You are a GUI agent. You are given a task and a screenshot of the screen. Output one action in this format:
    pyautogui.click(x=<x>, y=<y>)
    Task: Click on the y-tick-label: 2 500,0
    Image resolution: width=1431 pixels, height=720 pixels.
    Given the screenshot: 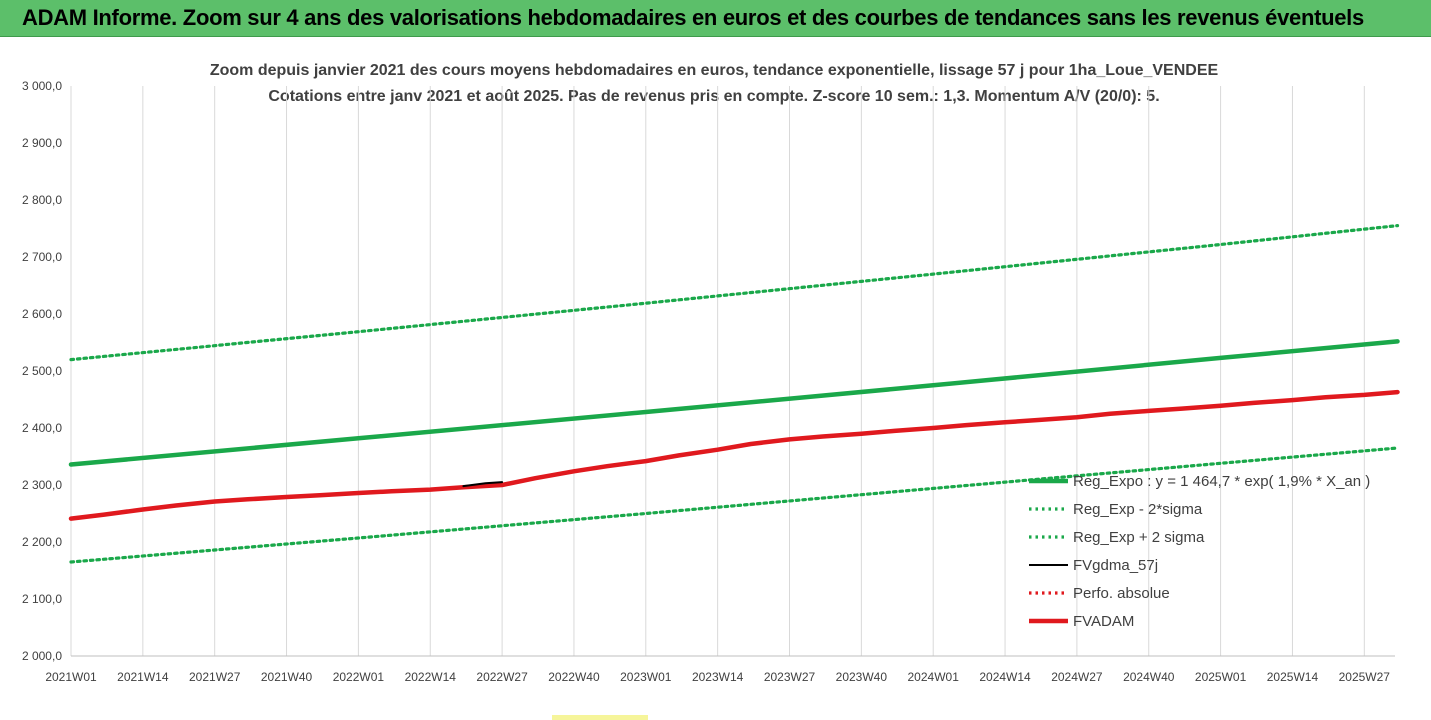 What is the action you would take?
    pyautogui.click(x=42, y=371)
    